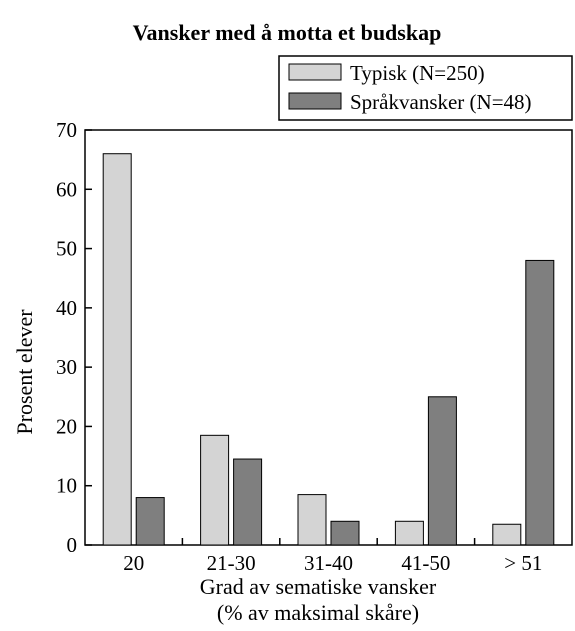 The image size is (575, 631). Describe the element at coordinates (315, 101) in the screenshot. I see `legend-swatch-sprakvansker` at that location.